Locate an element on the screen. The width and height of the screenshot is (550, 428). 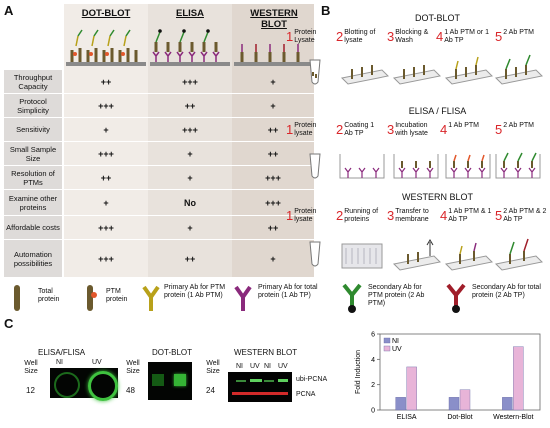
legend-secondary-ab-tp: Secondary Ab for total protein (2 Ab TP) is located at coordinates (506, 291).